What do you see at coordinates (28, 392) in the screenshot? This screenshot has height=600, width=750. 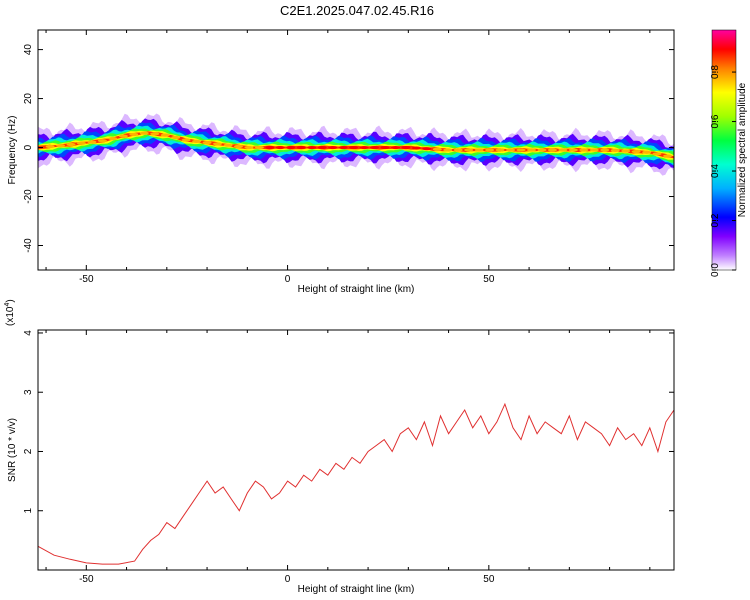 I see `snr-y-tick-label: 3` at bounding box center [28, 392].